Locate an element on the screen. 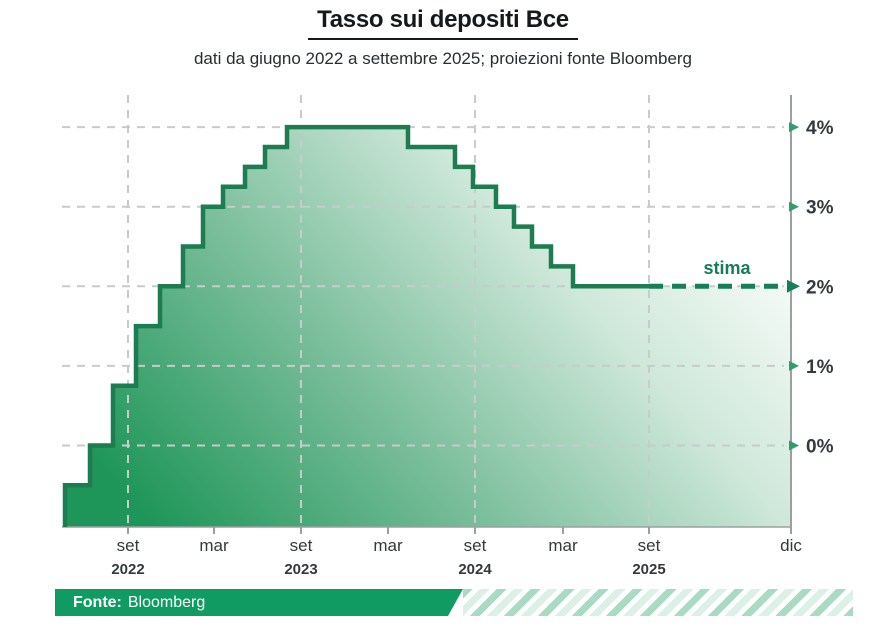 The width and height of the screenshot is (886, 626). source-bar: Fonte: Bloomberg is located at coordinates (259, 602).